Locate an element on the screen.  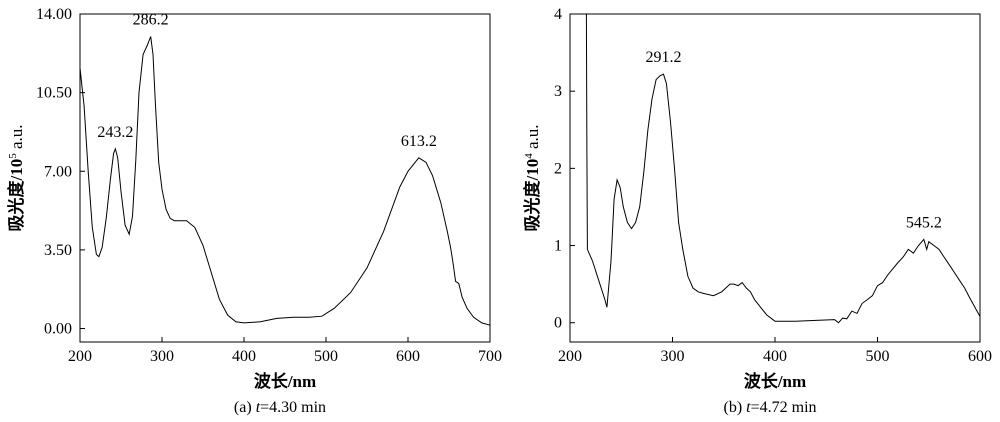
peak-label: 545.2 is located at coordinates (924, 222).